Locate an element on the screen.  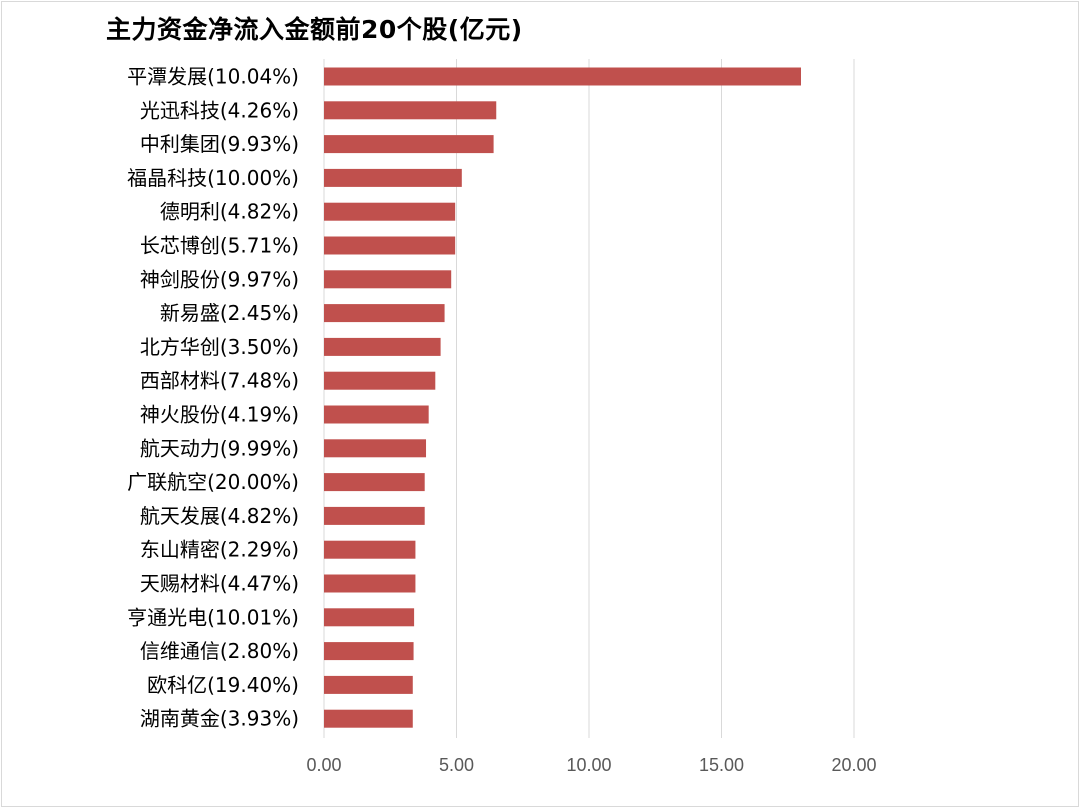
category-label: 欧科亿(19.40%) is located at coordinates (223, 685).